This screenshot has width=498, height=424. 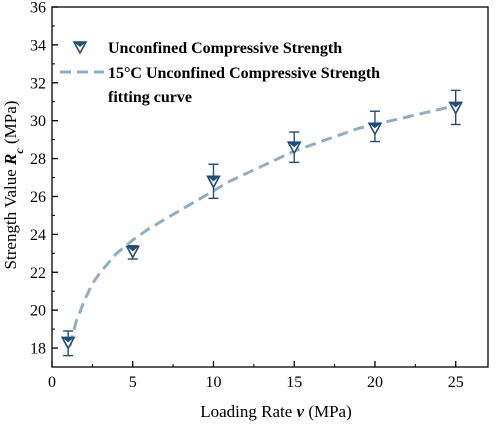 What do you see at coordinates (38, 235) in the screenshot?
I see `y-tick-label: 24` at bounding box center [38, 235].